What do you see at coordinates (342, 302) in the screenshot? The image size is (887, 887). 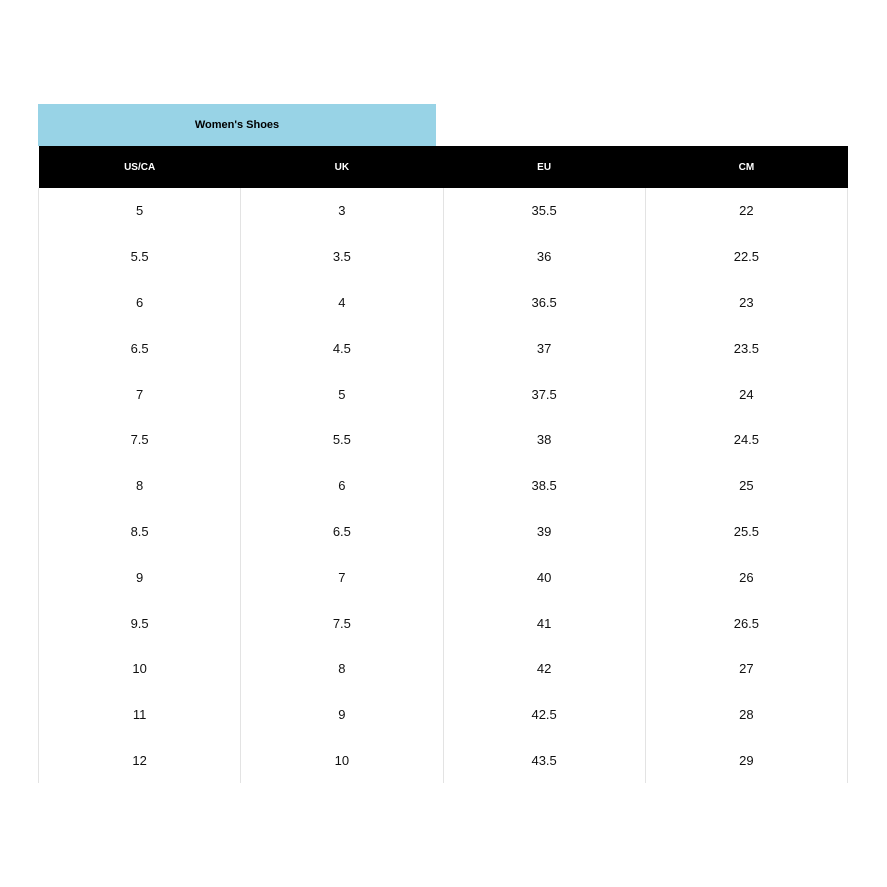 I see `table-cell: 4` at bounding box center [342, 302].